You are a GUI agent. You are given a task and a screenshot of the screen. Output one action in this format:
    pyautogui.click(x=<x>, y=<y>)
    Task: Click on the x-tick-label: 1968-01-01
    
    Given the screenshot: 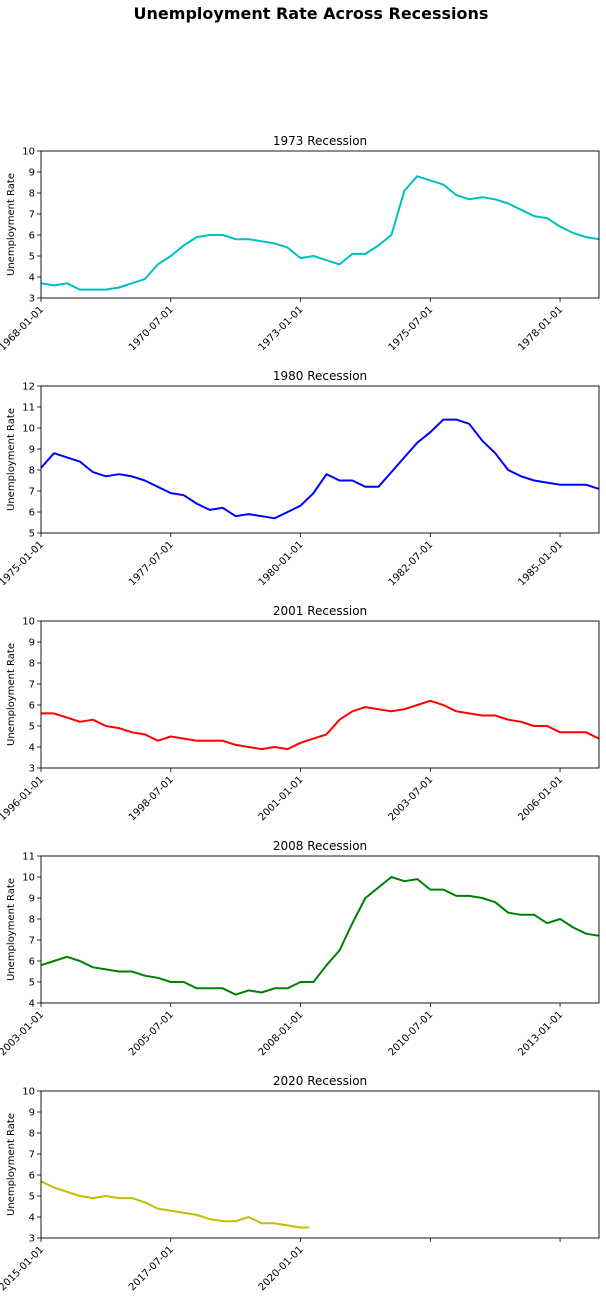 What is the action you would take?
    pyautogui.click(x=23, y=328)
    